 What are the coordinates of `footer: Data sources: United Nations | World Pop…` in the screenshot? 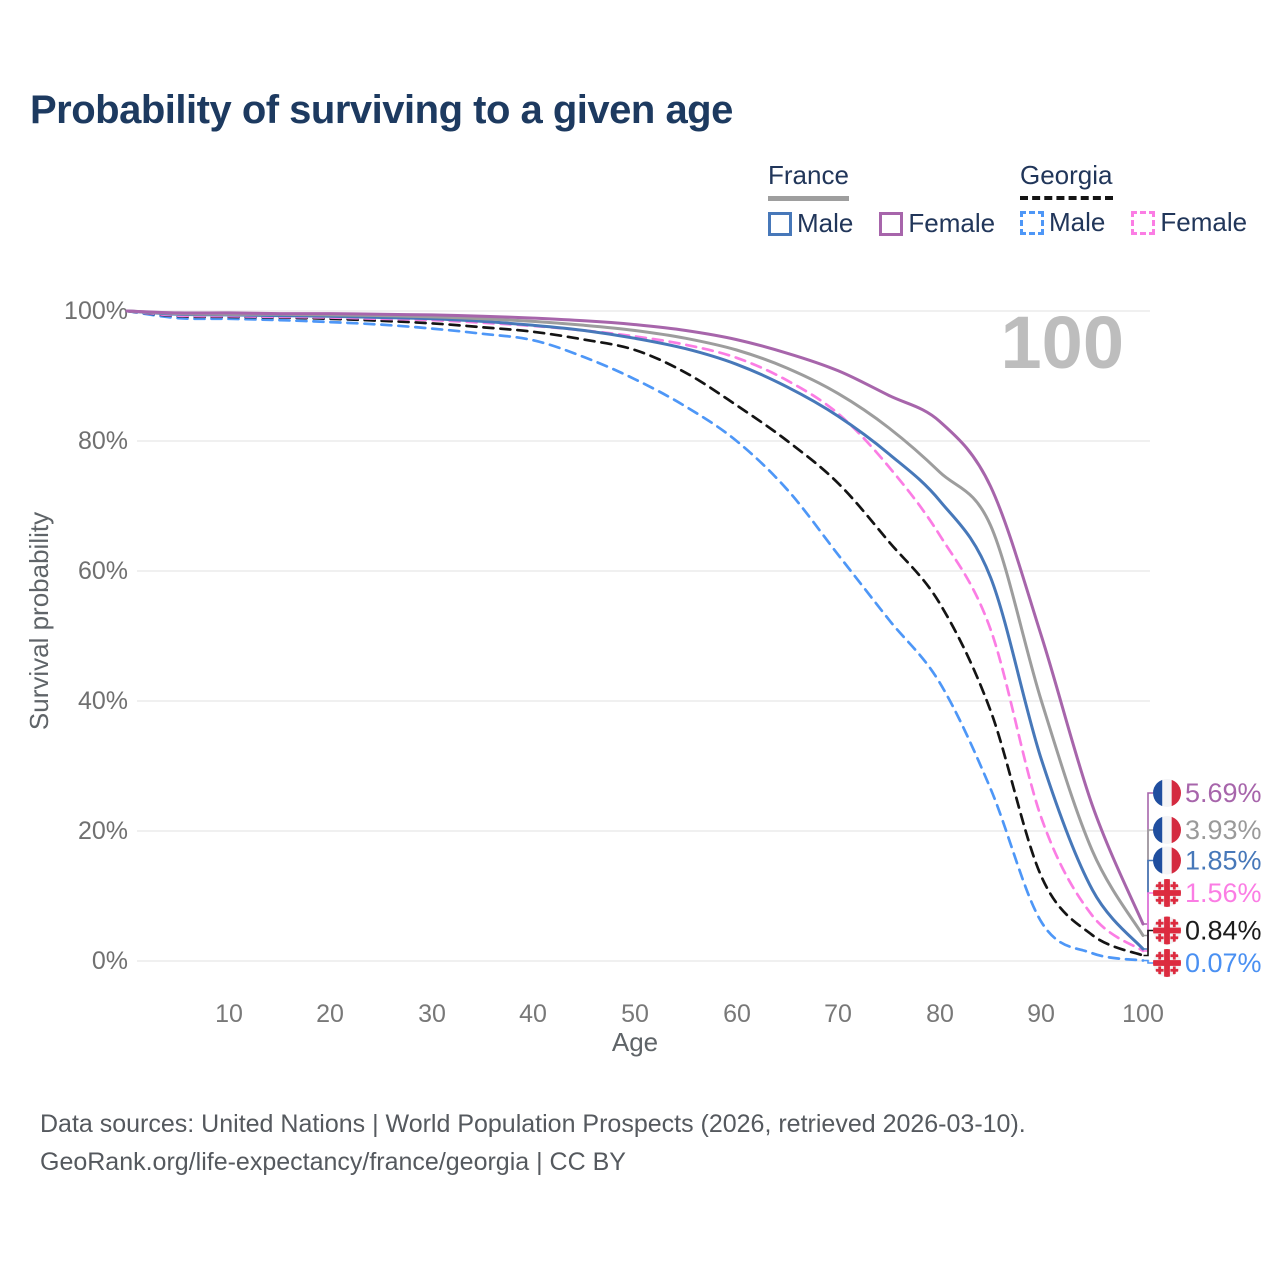 It's located at (533, 1143).